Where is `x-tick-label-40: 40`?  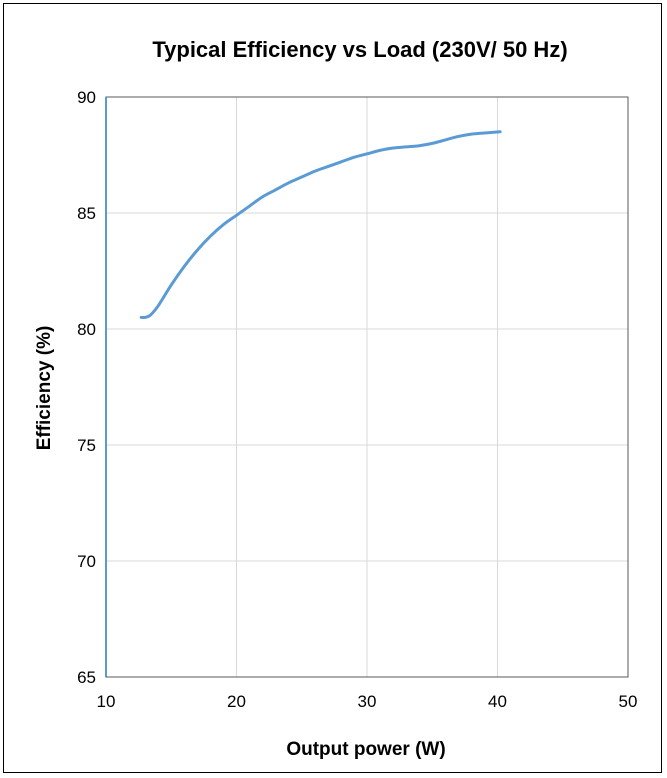
x-tick-label-40: 40 is located at coordinates (497, 701).